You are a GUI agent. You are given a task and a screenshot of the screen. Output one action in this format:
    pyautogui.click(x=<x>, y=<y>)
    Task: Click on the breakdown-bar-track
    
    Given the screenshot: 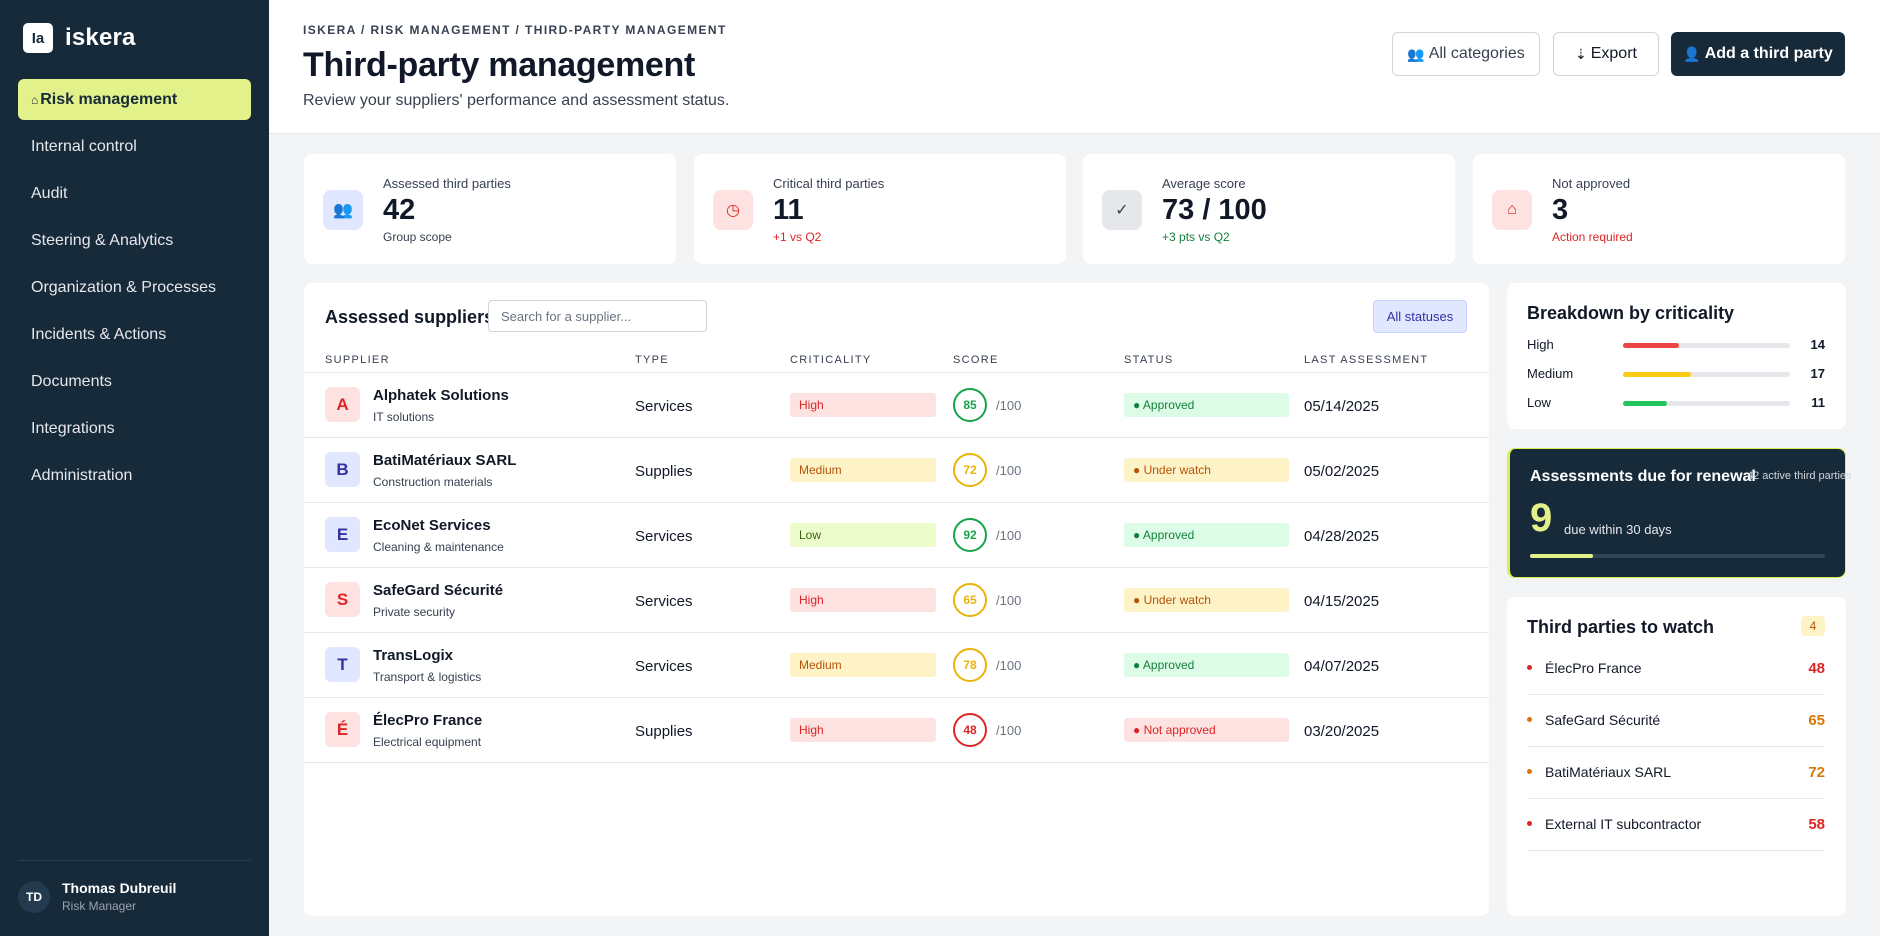 What is the action you would take?
    pyautogui.click(x=1706, y=374)
    